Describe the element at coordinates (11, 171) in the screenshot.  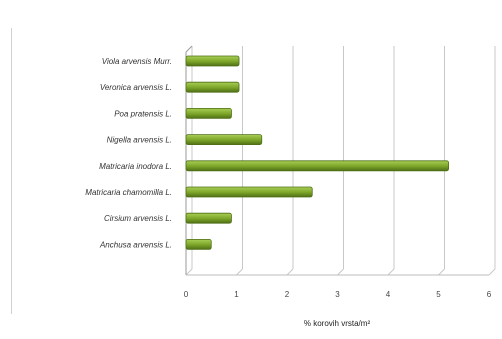
I see `panel-divider` at that location.